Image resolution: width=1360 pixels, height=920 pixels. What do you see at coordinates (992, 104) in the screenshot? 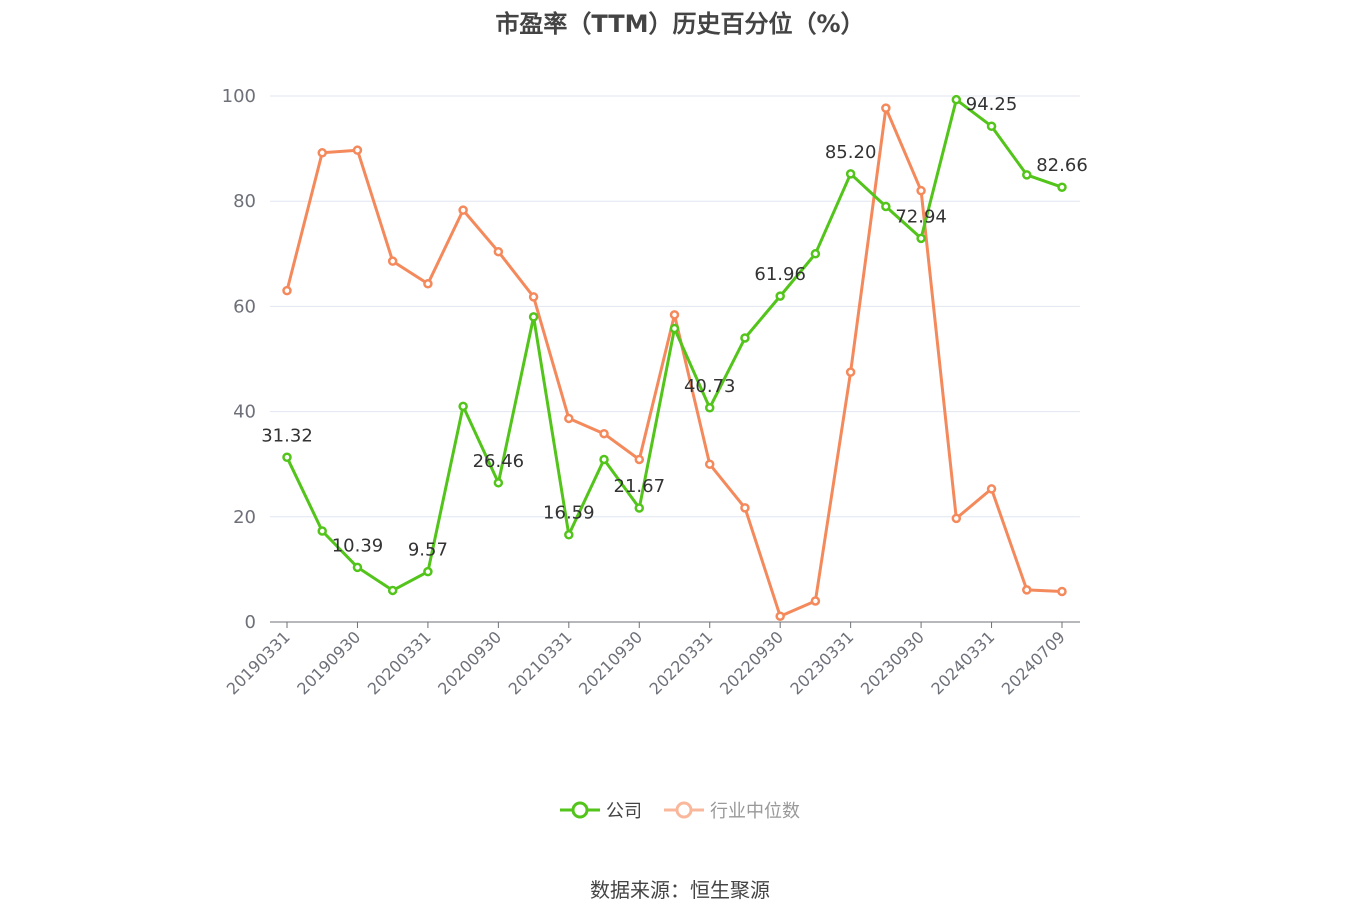
I see `data-label: 94.25` at bounding box center [992, 104].